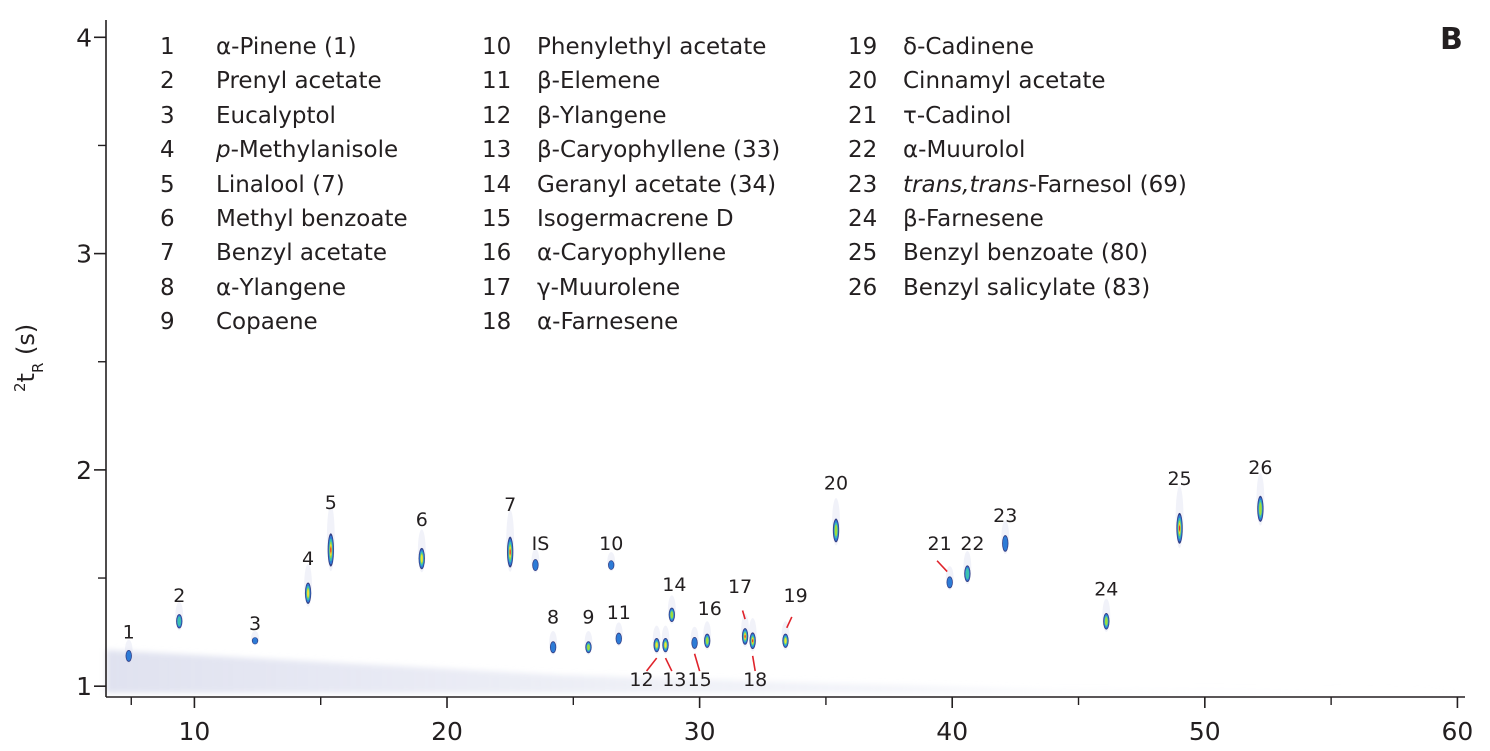 This screenshot has width=1490, height=751. I want to click on legend-name-text: Cinnamyl acetate, so click(1004, 81).